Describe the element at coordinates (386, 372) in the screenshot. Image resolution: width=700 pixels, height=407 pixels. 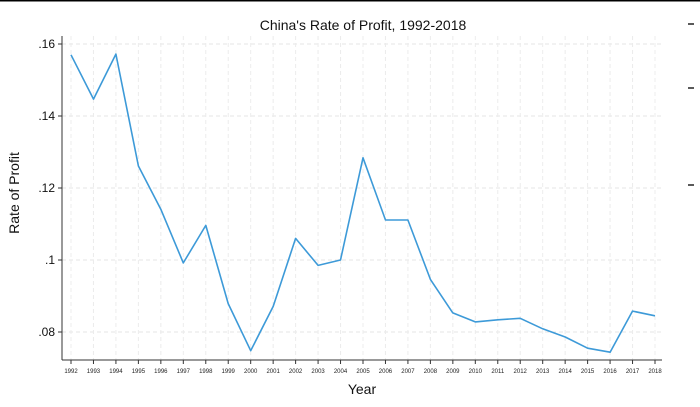
I see `x-tick-label: 2006` at that location.